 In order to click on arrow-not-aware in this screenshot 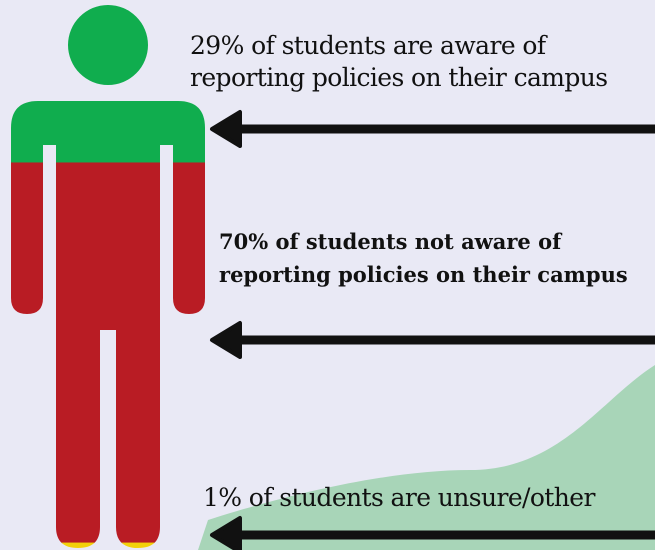, I will do `click(432, 340)`.